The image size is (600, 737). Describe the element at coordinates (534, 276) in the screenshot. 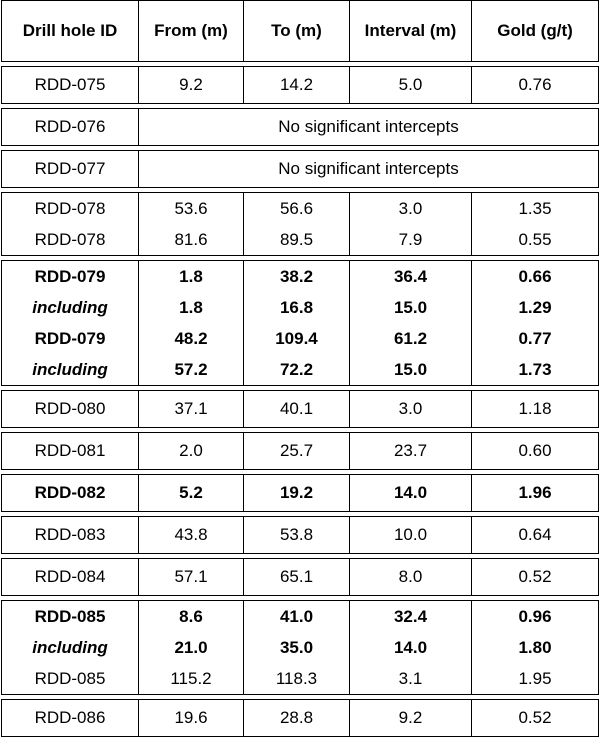

I see `value-cell: 0.66` at that location.